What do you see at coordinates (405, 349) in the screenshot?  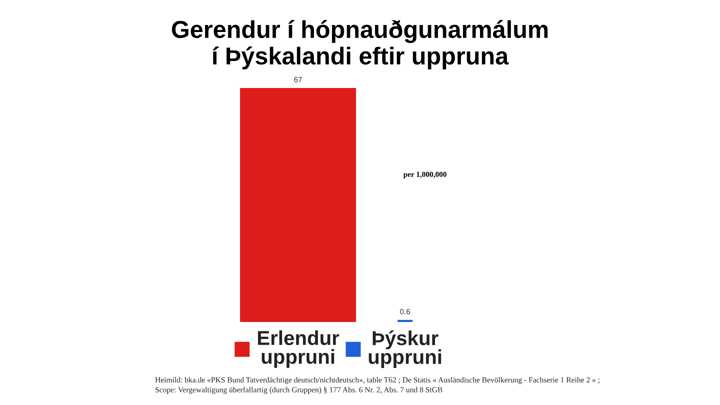 I see `x-tick-label: Þýskur uppruni` at bounding box center [405, 349].